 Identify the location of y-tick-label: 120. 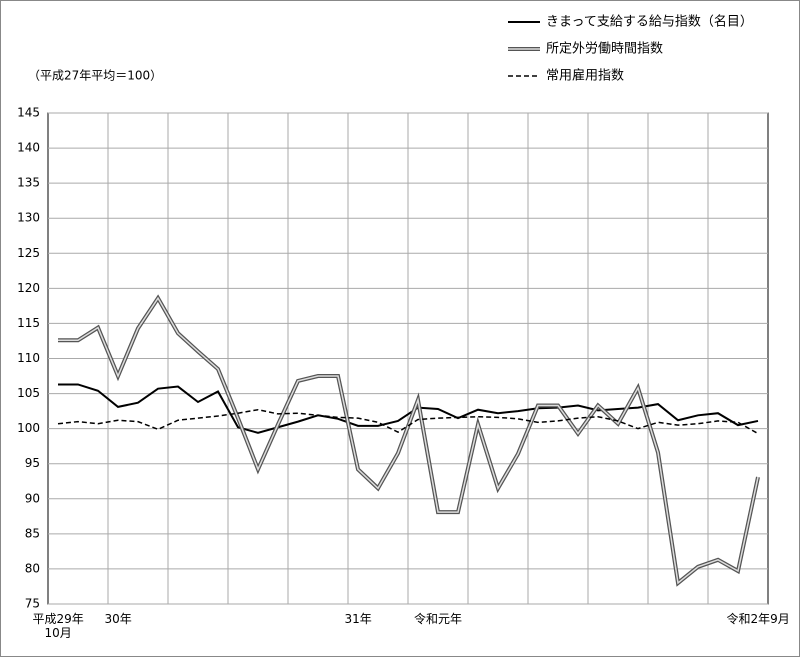
(28, 288).